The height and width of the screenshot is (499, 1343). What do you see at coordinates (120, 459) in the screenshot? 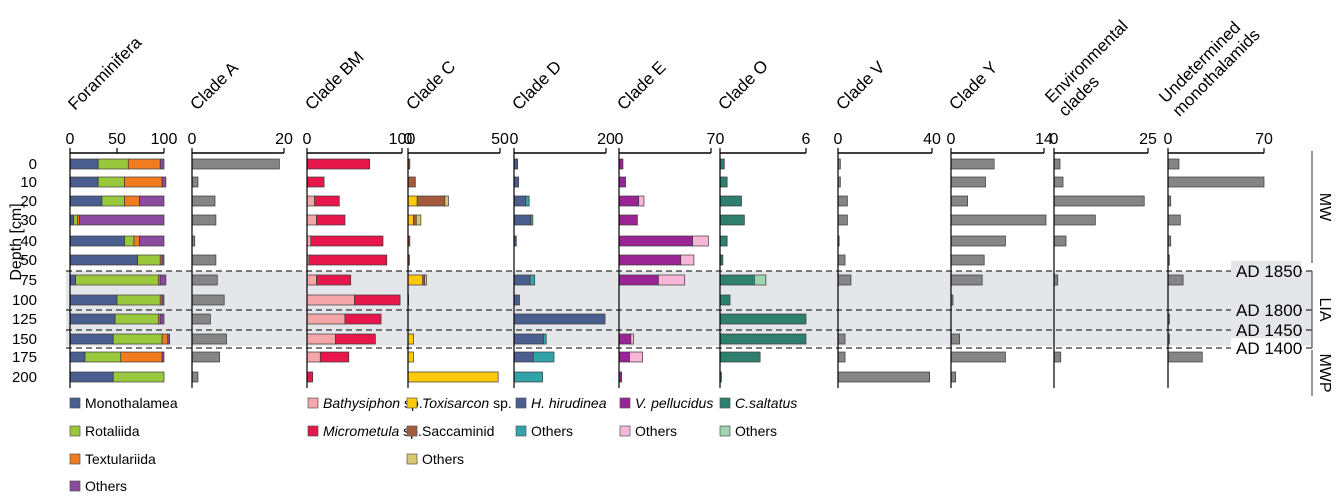
I see `legend-label-2: Textulariida` at bounding box center [120, 459].